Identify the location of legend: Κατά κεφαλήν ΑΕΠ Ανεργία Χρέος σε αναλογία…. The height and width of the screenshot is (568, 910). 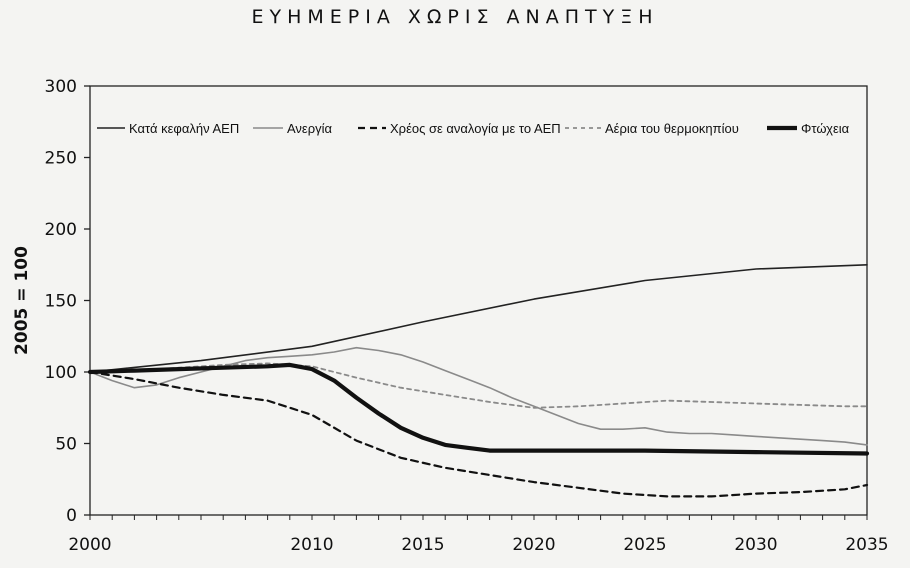
(473, 128).